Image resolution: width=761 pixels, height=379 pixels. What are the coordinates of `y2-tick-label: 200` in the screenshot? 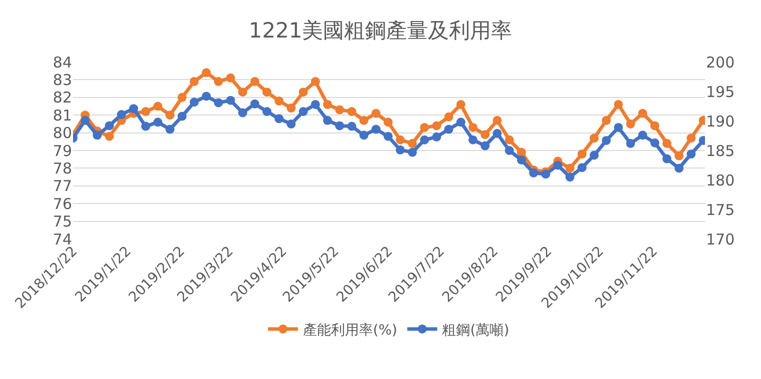 It's located at (720, 62).